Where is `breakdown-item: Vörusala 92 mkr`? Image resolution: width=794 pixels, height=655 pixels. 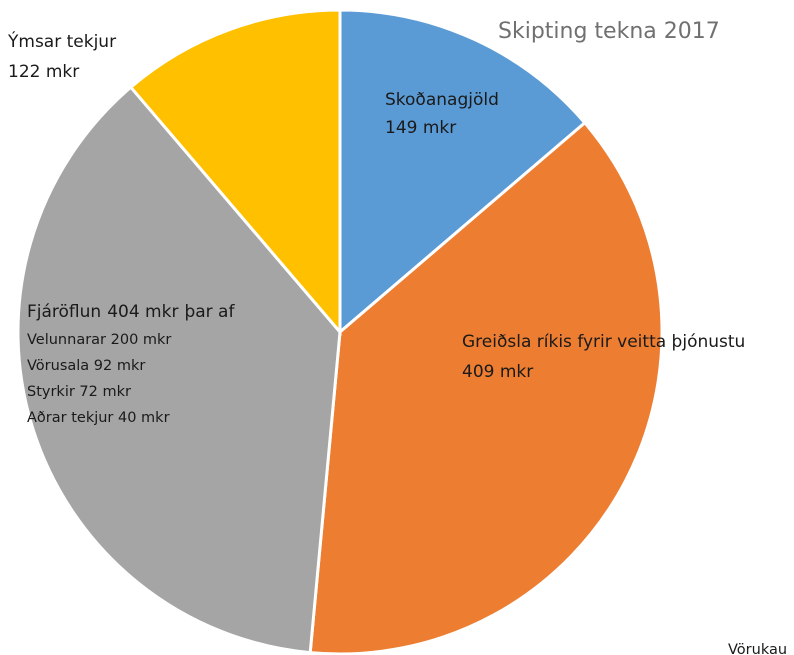
breakdown-item: Vörusala 92 mkr is located at coordinates (86, 366).